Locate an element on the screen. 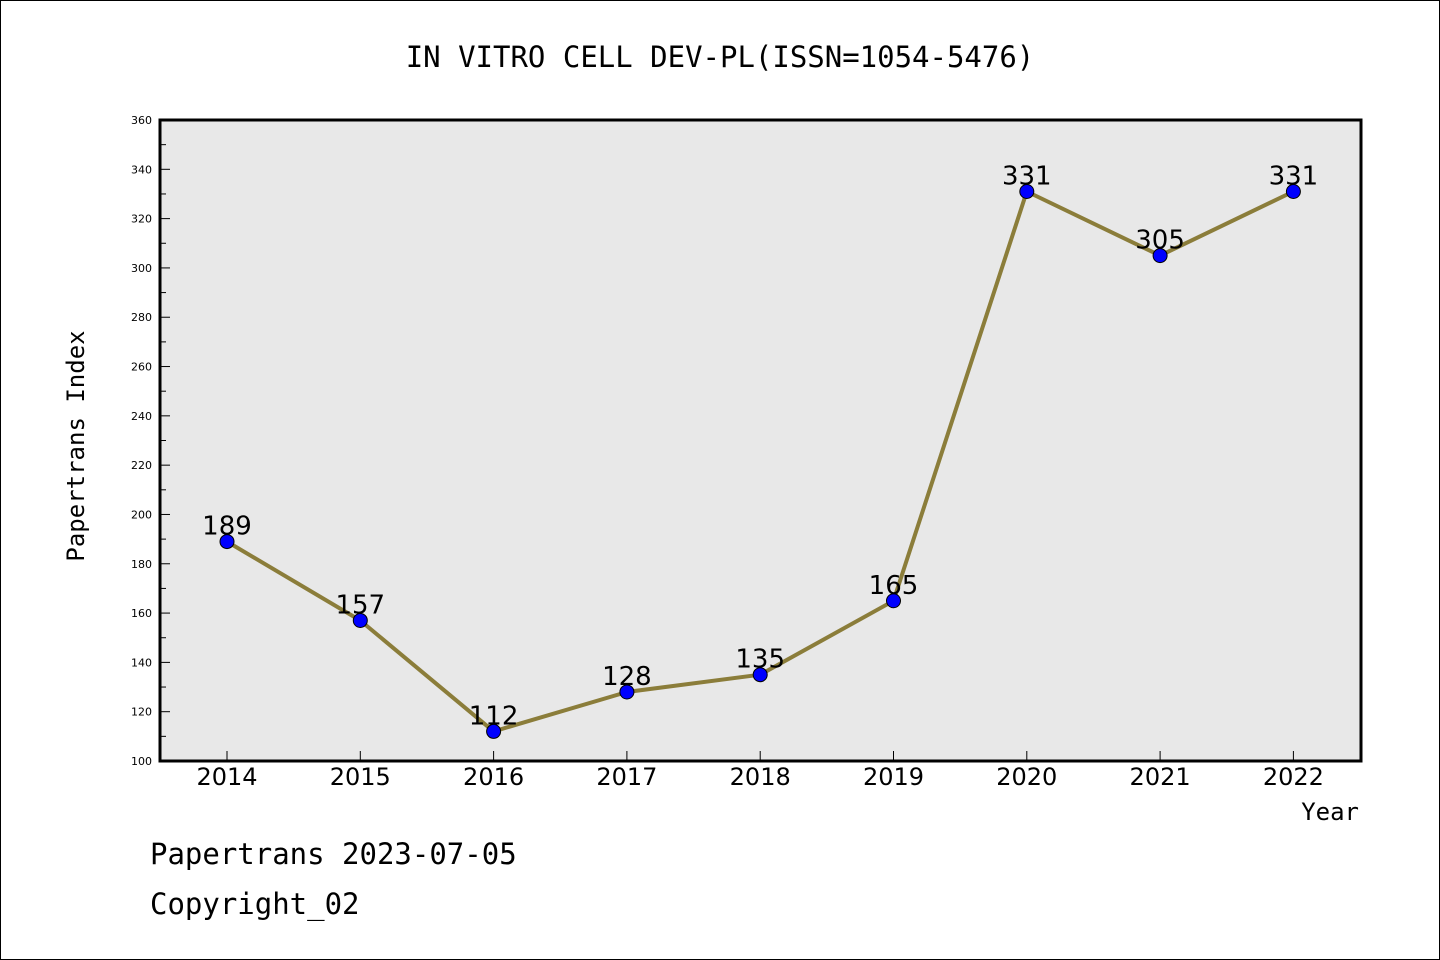 Image resolution: width=1440 pixels, height=960 pixels. y-tick-label: 180 is located at coordinates (141, 564).